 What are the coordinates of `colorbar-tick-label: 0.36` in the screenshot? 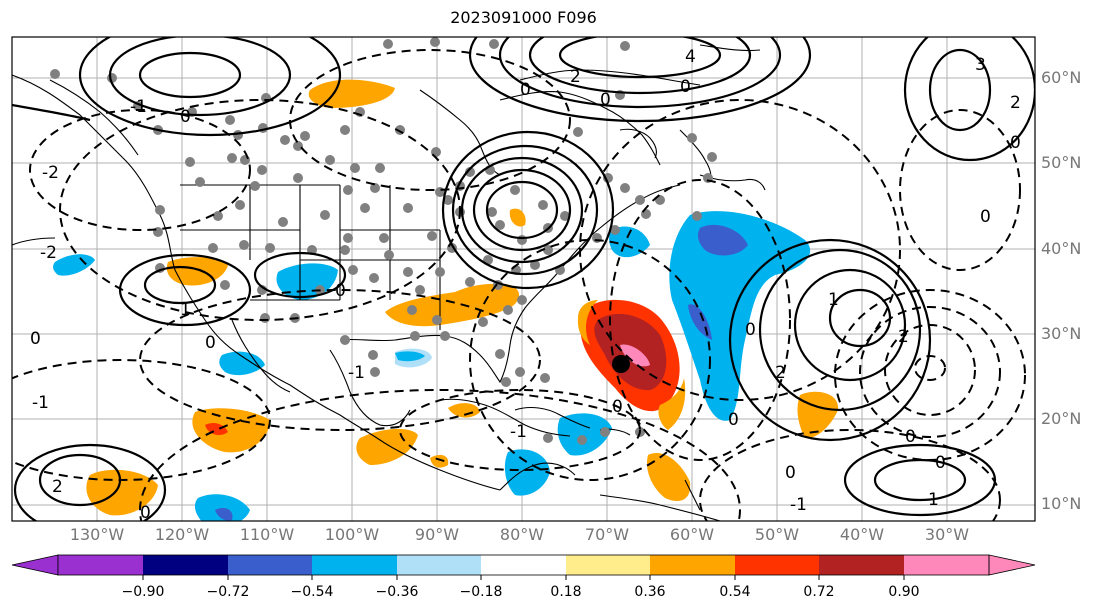 It's located at (650, 592).